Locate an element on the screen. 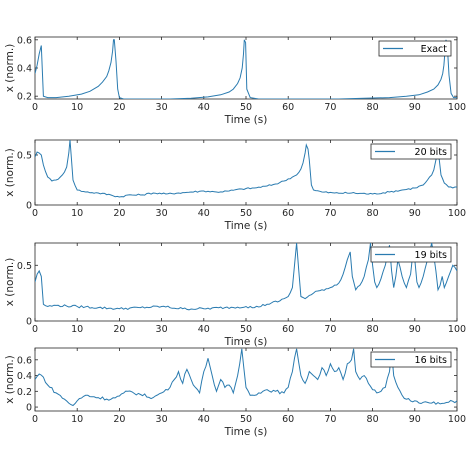  legend: 20 bits is located at coordinates (411, 151).